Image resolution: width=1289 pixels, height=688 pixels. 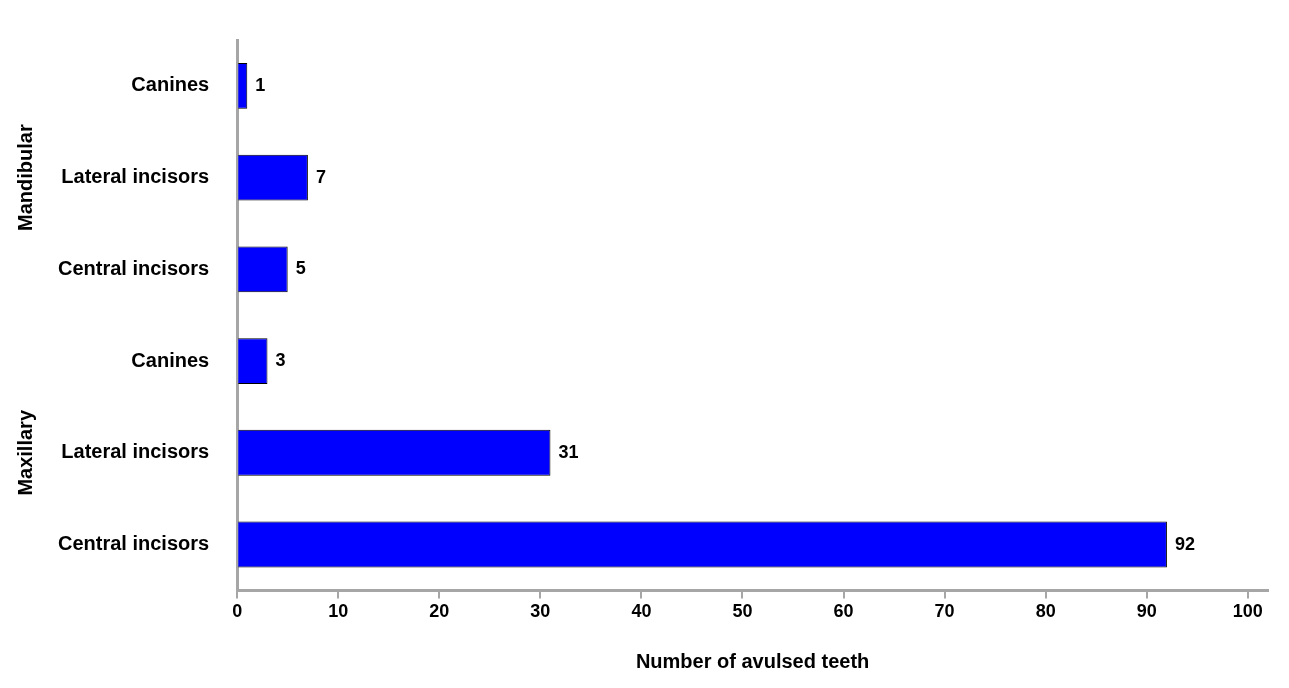 What do you see at coordinates (641, 611) in the screenshot?
I see `x-tick-label: 40` at bounding box center [641, 611].